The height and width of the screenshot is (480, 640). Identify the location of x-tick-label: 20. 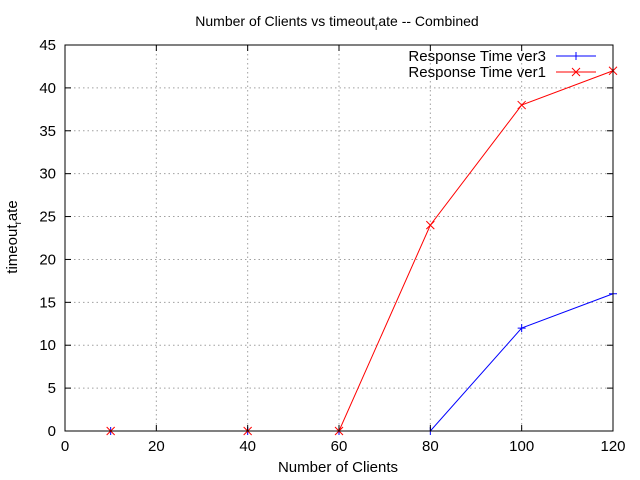
(156, 446).